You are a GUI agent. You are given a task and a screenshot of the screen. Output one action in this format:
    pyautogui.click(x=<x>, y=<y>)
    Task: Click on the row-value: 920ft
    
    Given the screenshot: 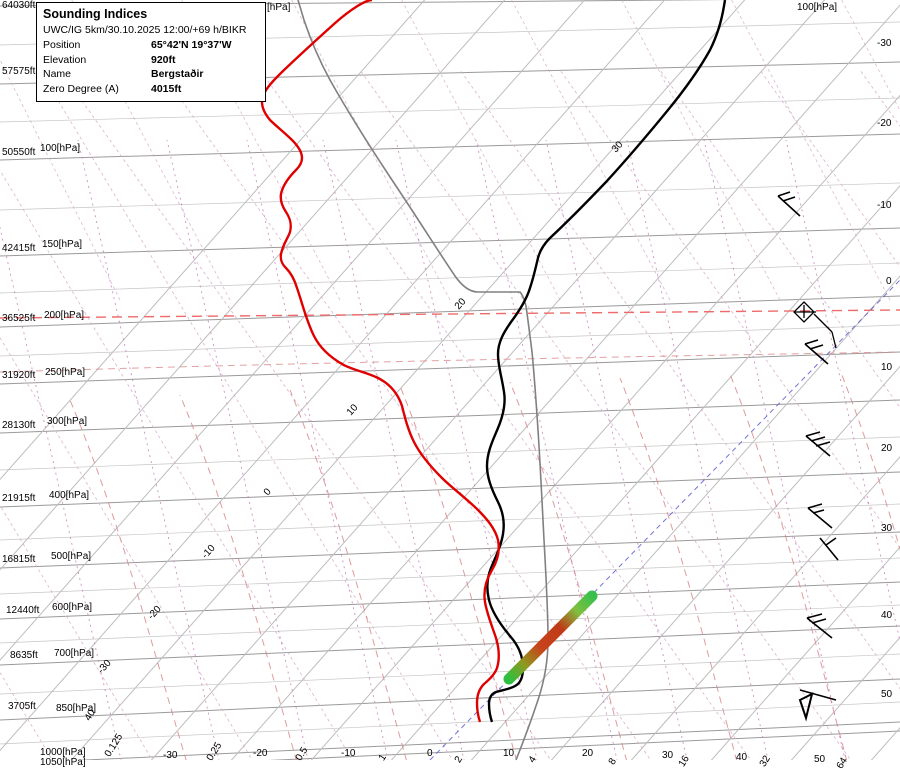 What is the action you would take?
    pyautogui.click(x=163, y=59)
    